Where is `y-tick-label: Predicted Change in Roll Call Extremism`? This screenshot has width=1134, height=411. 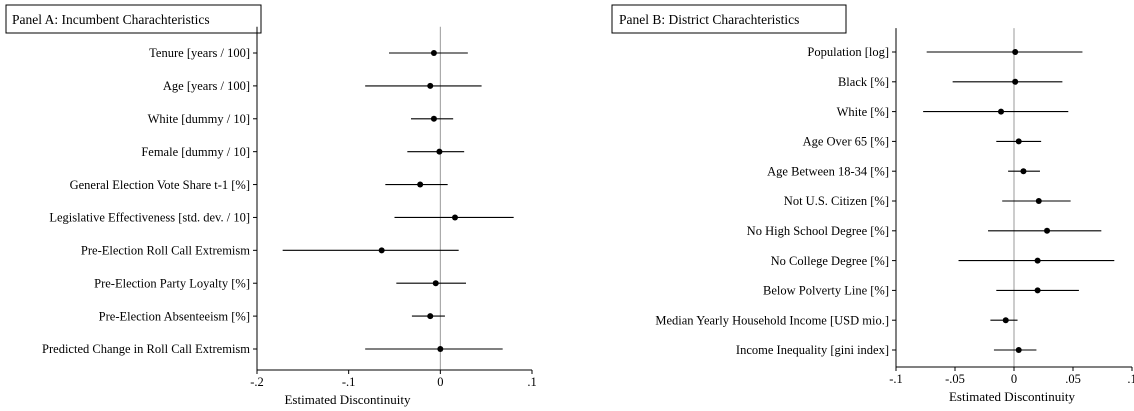
y-tick-label: Predicted Change in Roll Call Extremism is located at coordinates (146, 349).